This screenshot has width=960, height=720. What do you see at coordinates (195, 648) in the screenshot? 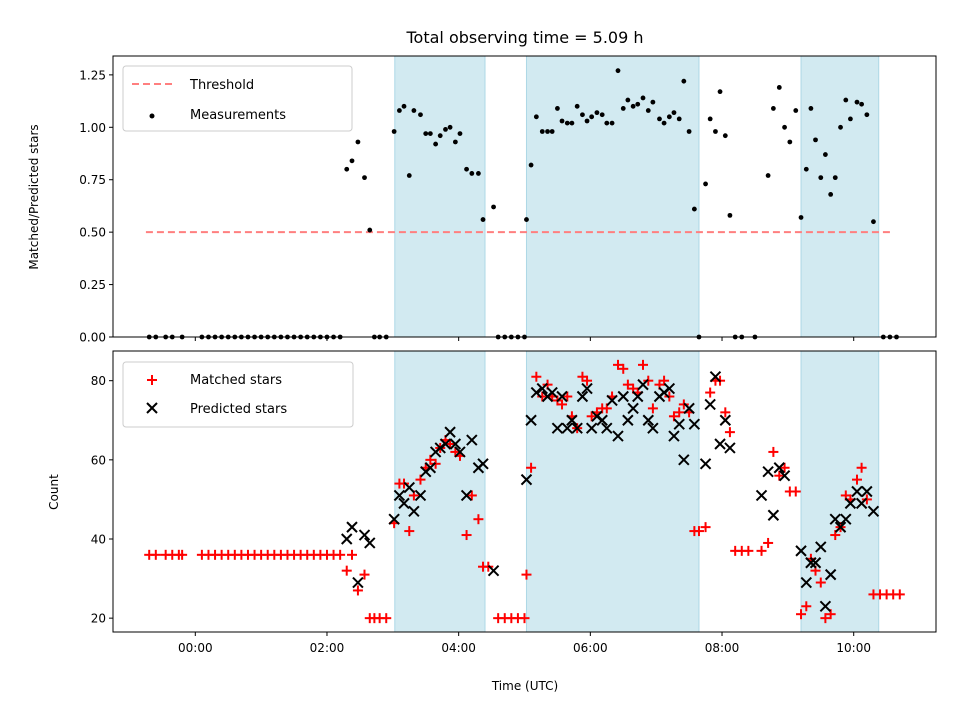
I see `x-tick-label: 00:00` at bounding box center [195, 648].